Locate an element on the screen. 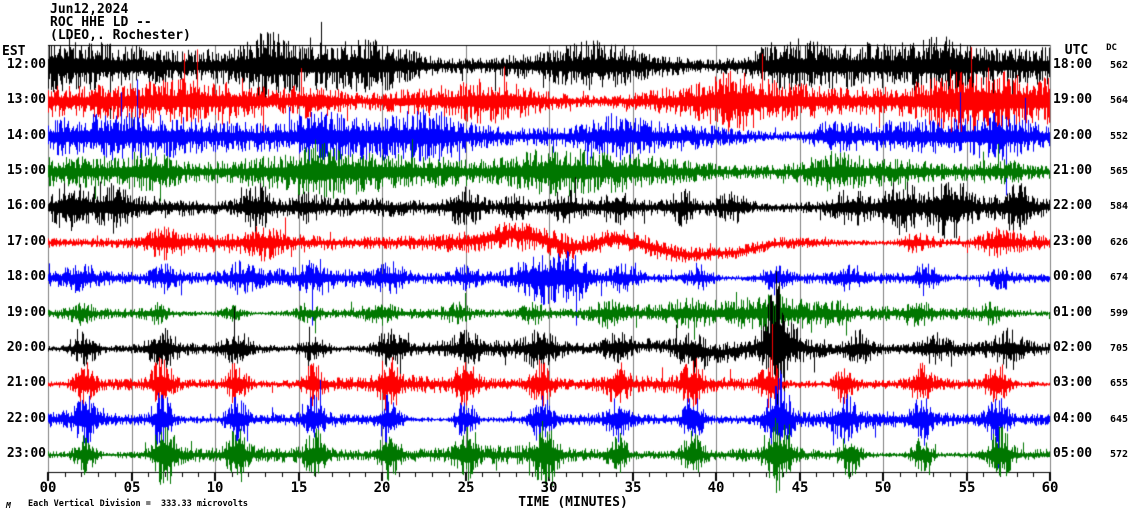 This screenshot has height=519, width=1130. dc-value: 584 is located at coordinates (1118, 206).